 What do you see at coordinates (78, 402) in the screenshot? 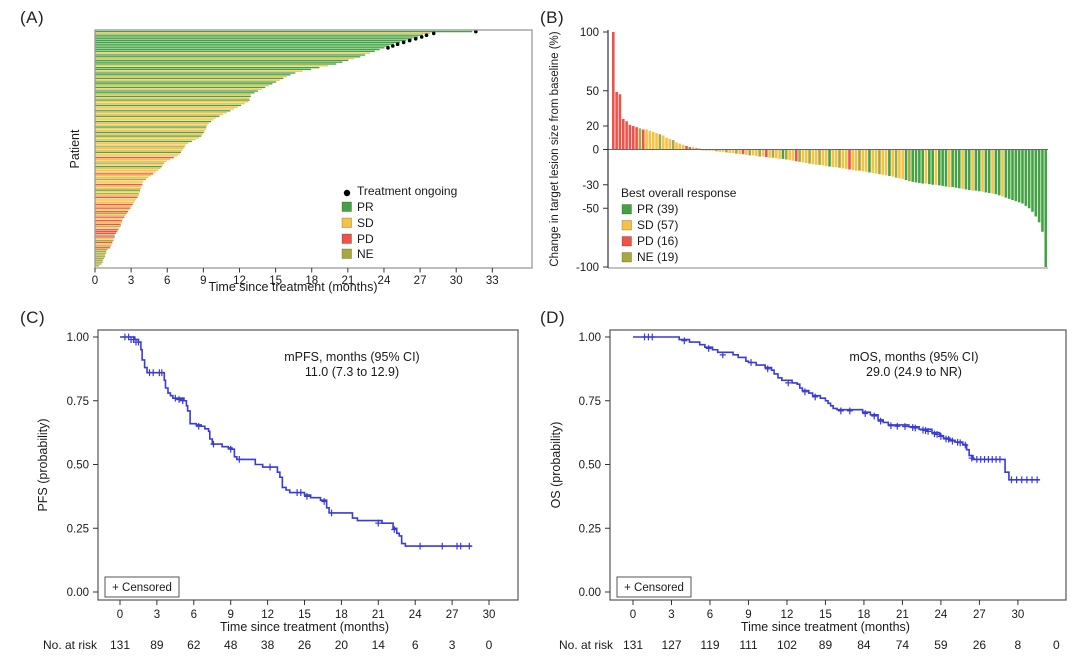
I see `y-tick-label: 0.75` at bounding box center [78, 402].